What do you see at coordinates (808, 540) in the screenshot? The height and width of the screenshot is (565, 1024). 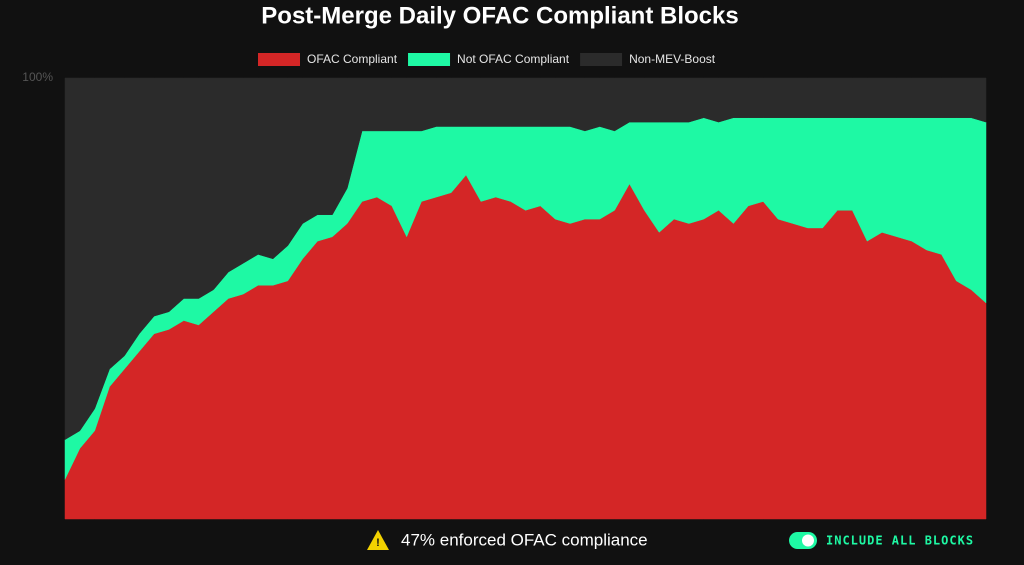 I see `toggle-knob` at bounding box center [808, 540].